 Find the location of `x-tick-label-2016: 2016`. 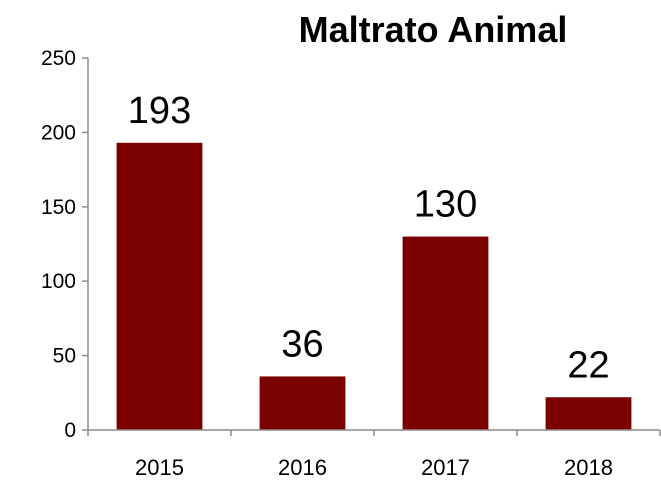

x-tick-label-2016: 2016 is located at coordinates (302, 467).